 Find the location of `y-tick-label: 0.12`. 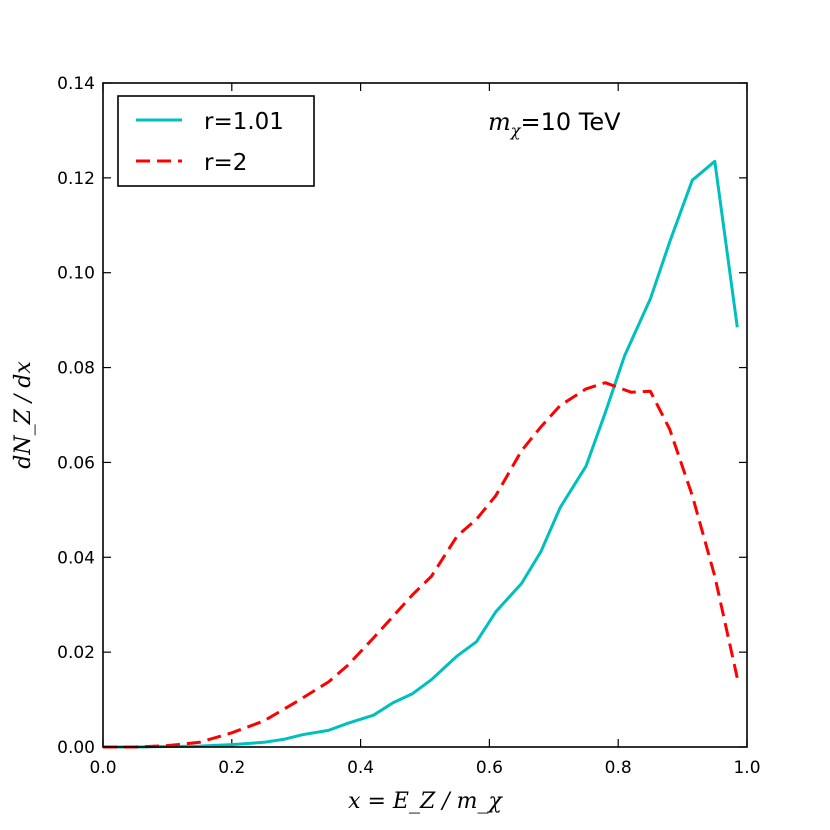

y-tick-label: 0.12 is located at coordinates (76, 179).